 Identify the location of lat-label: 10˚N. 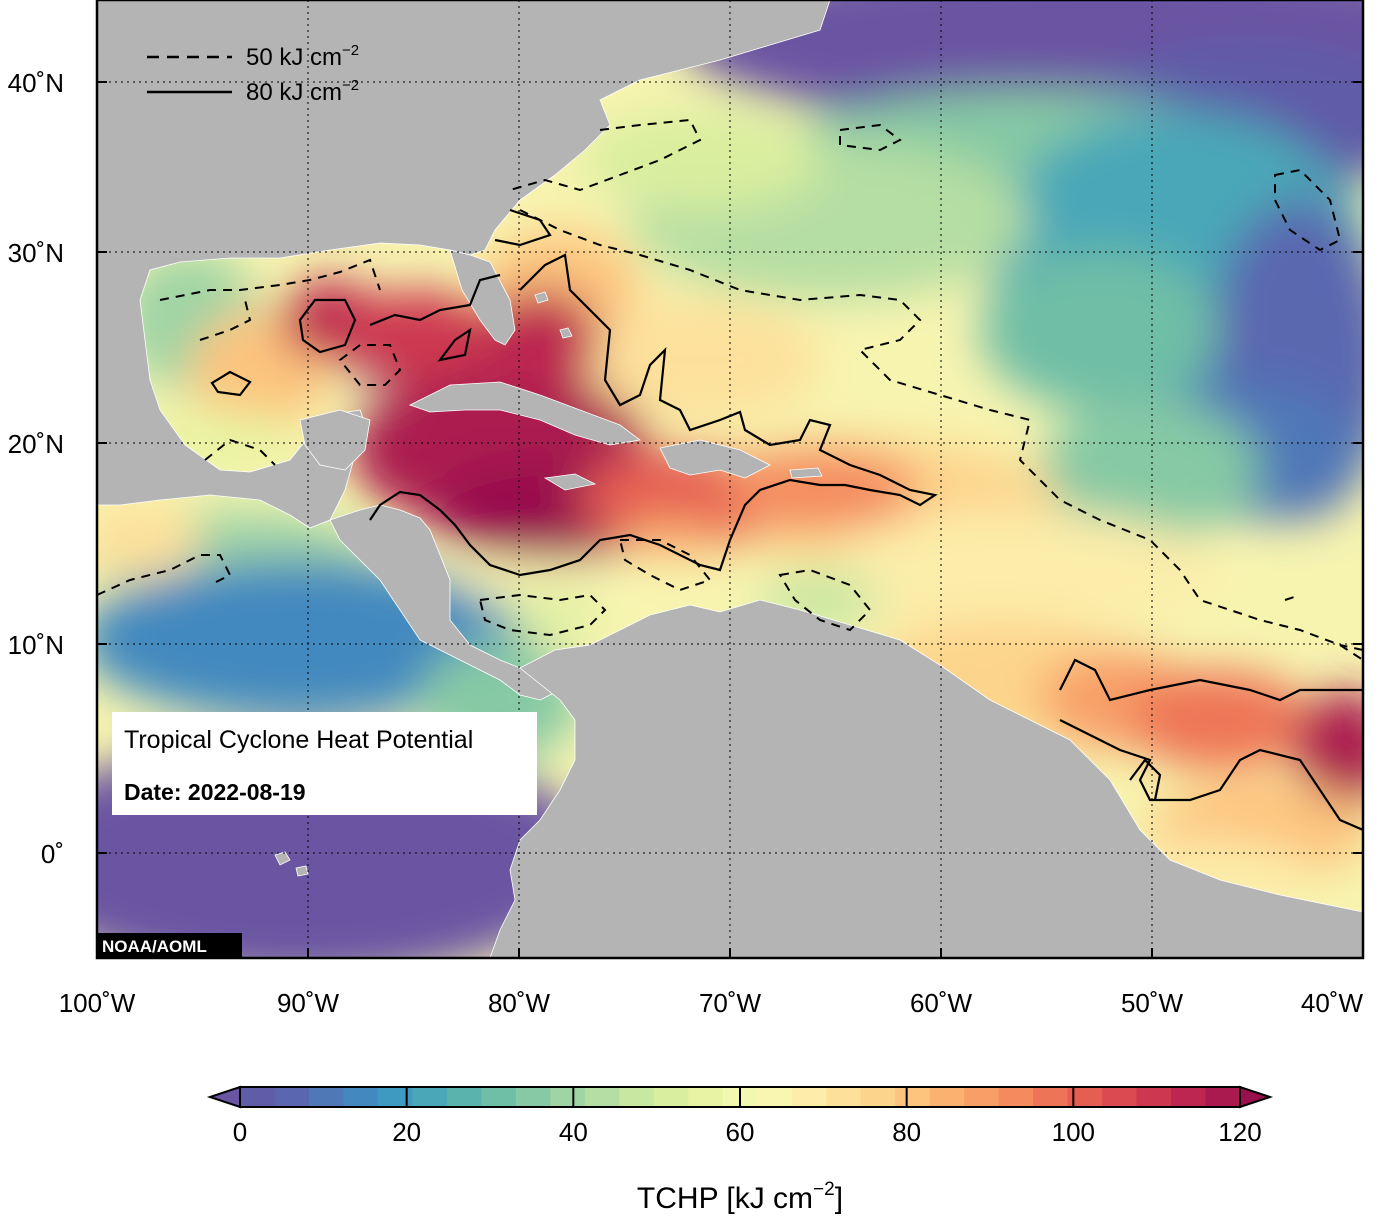
(36, 645).